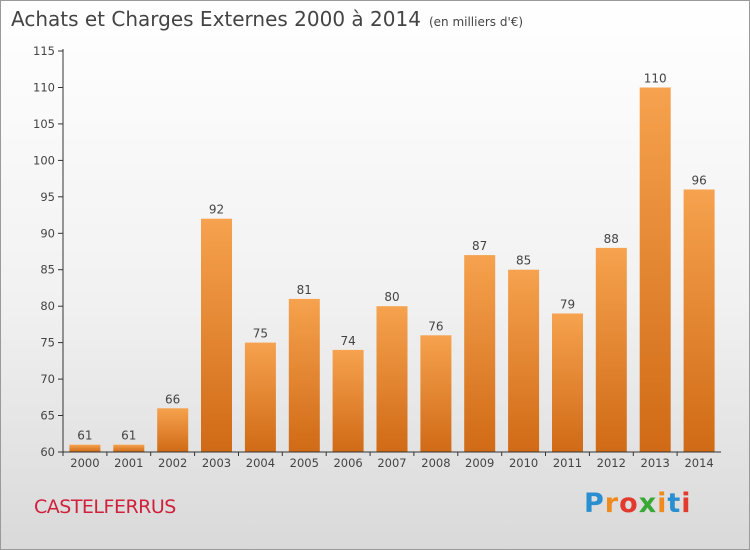 Image resolution: width=750 pixels, height=550 pixels. Describe the element at coordinates (84, 463) in the screenshot. I see `x-tick-label-2000: 2000` at that location.